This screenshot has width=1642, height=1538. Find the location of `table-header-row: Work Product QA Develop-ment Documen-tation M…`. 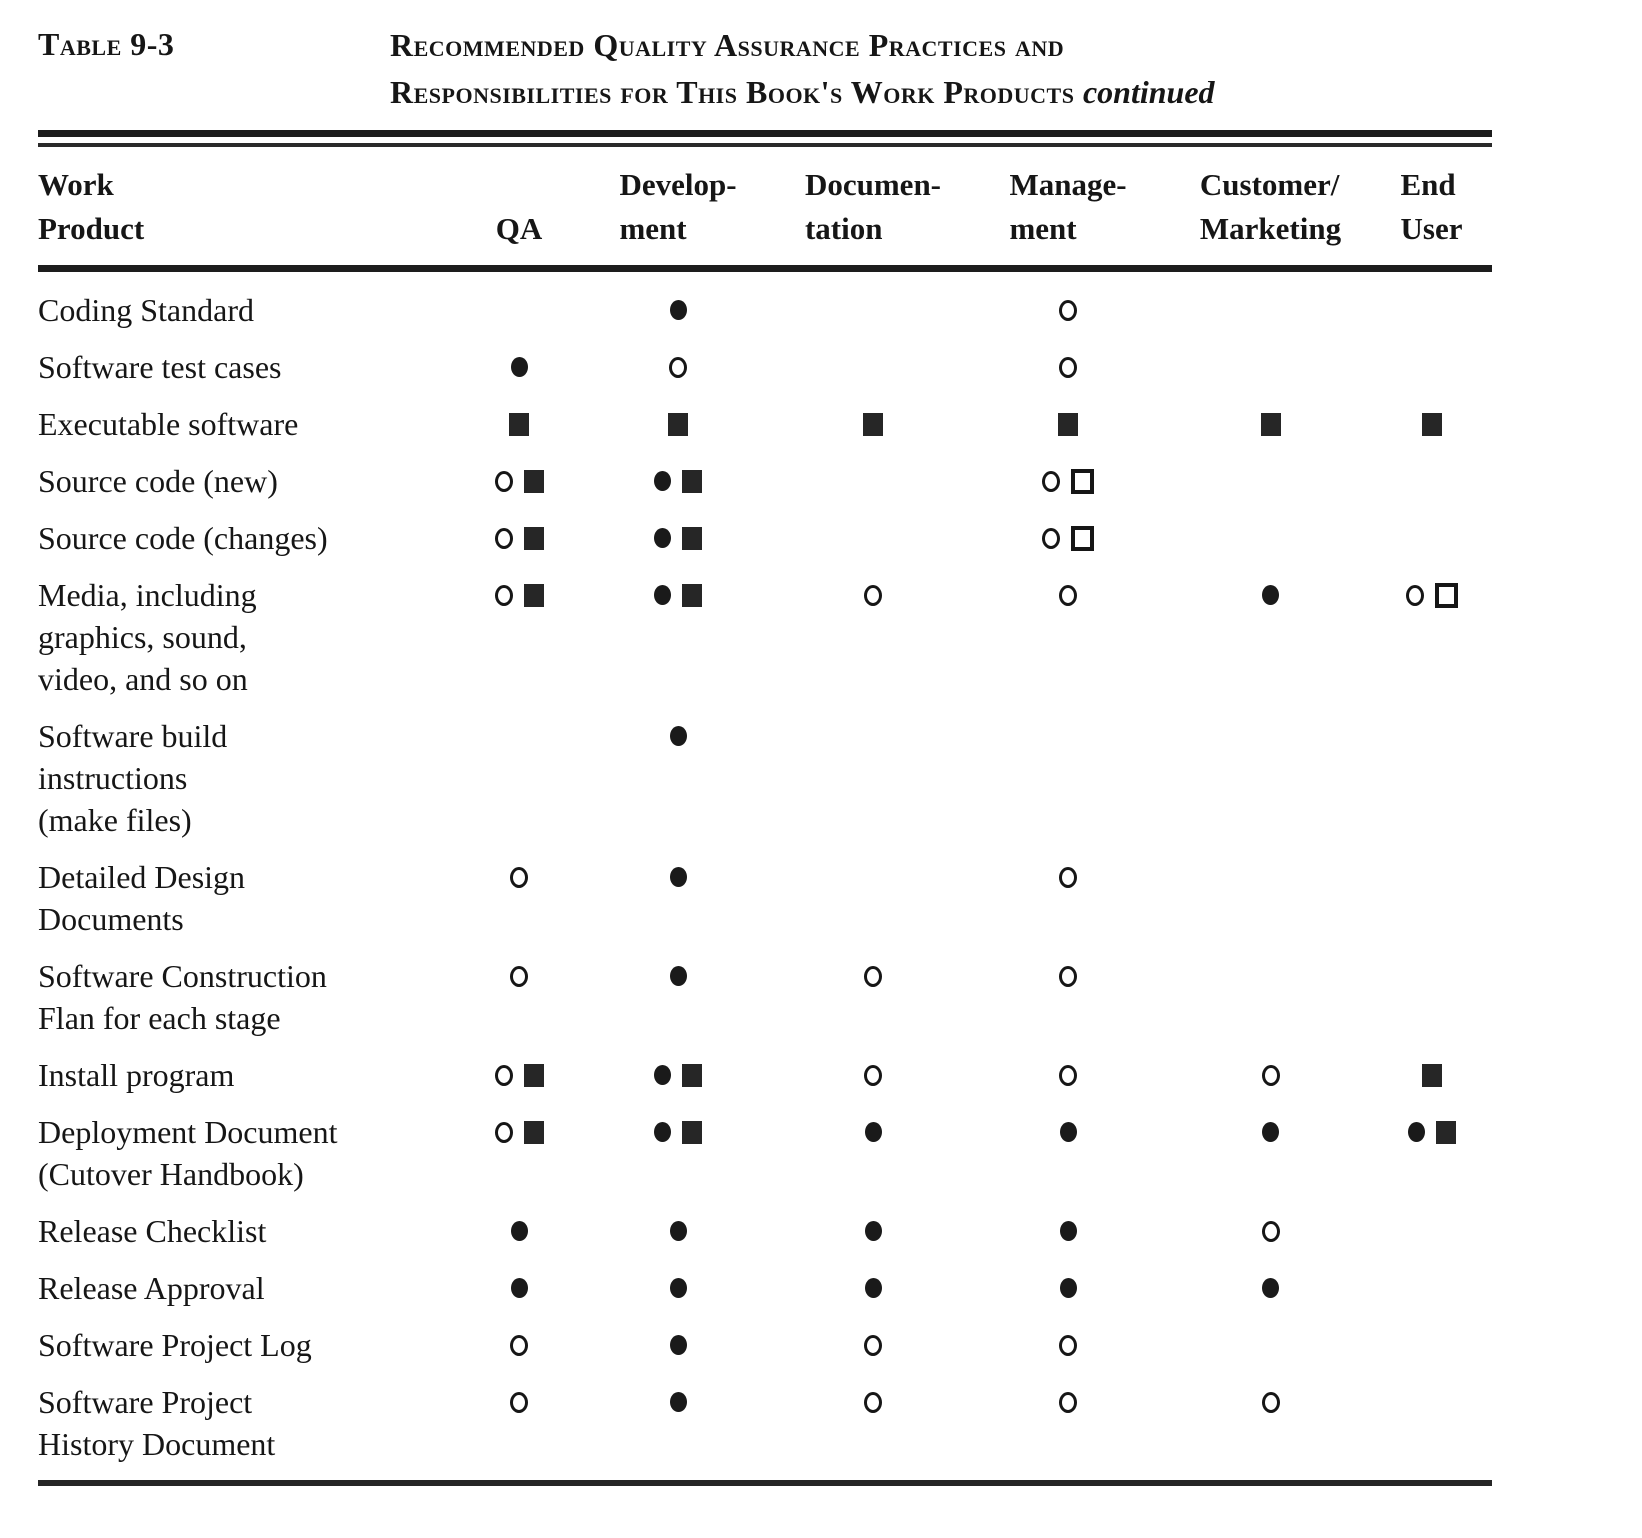

table-header-row: Work Product QA Develop-ment Documen-tation M… is located at coordinates (765, 206).